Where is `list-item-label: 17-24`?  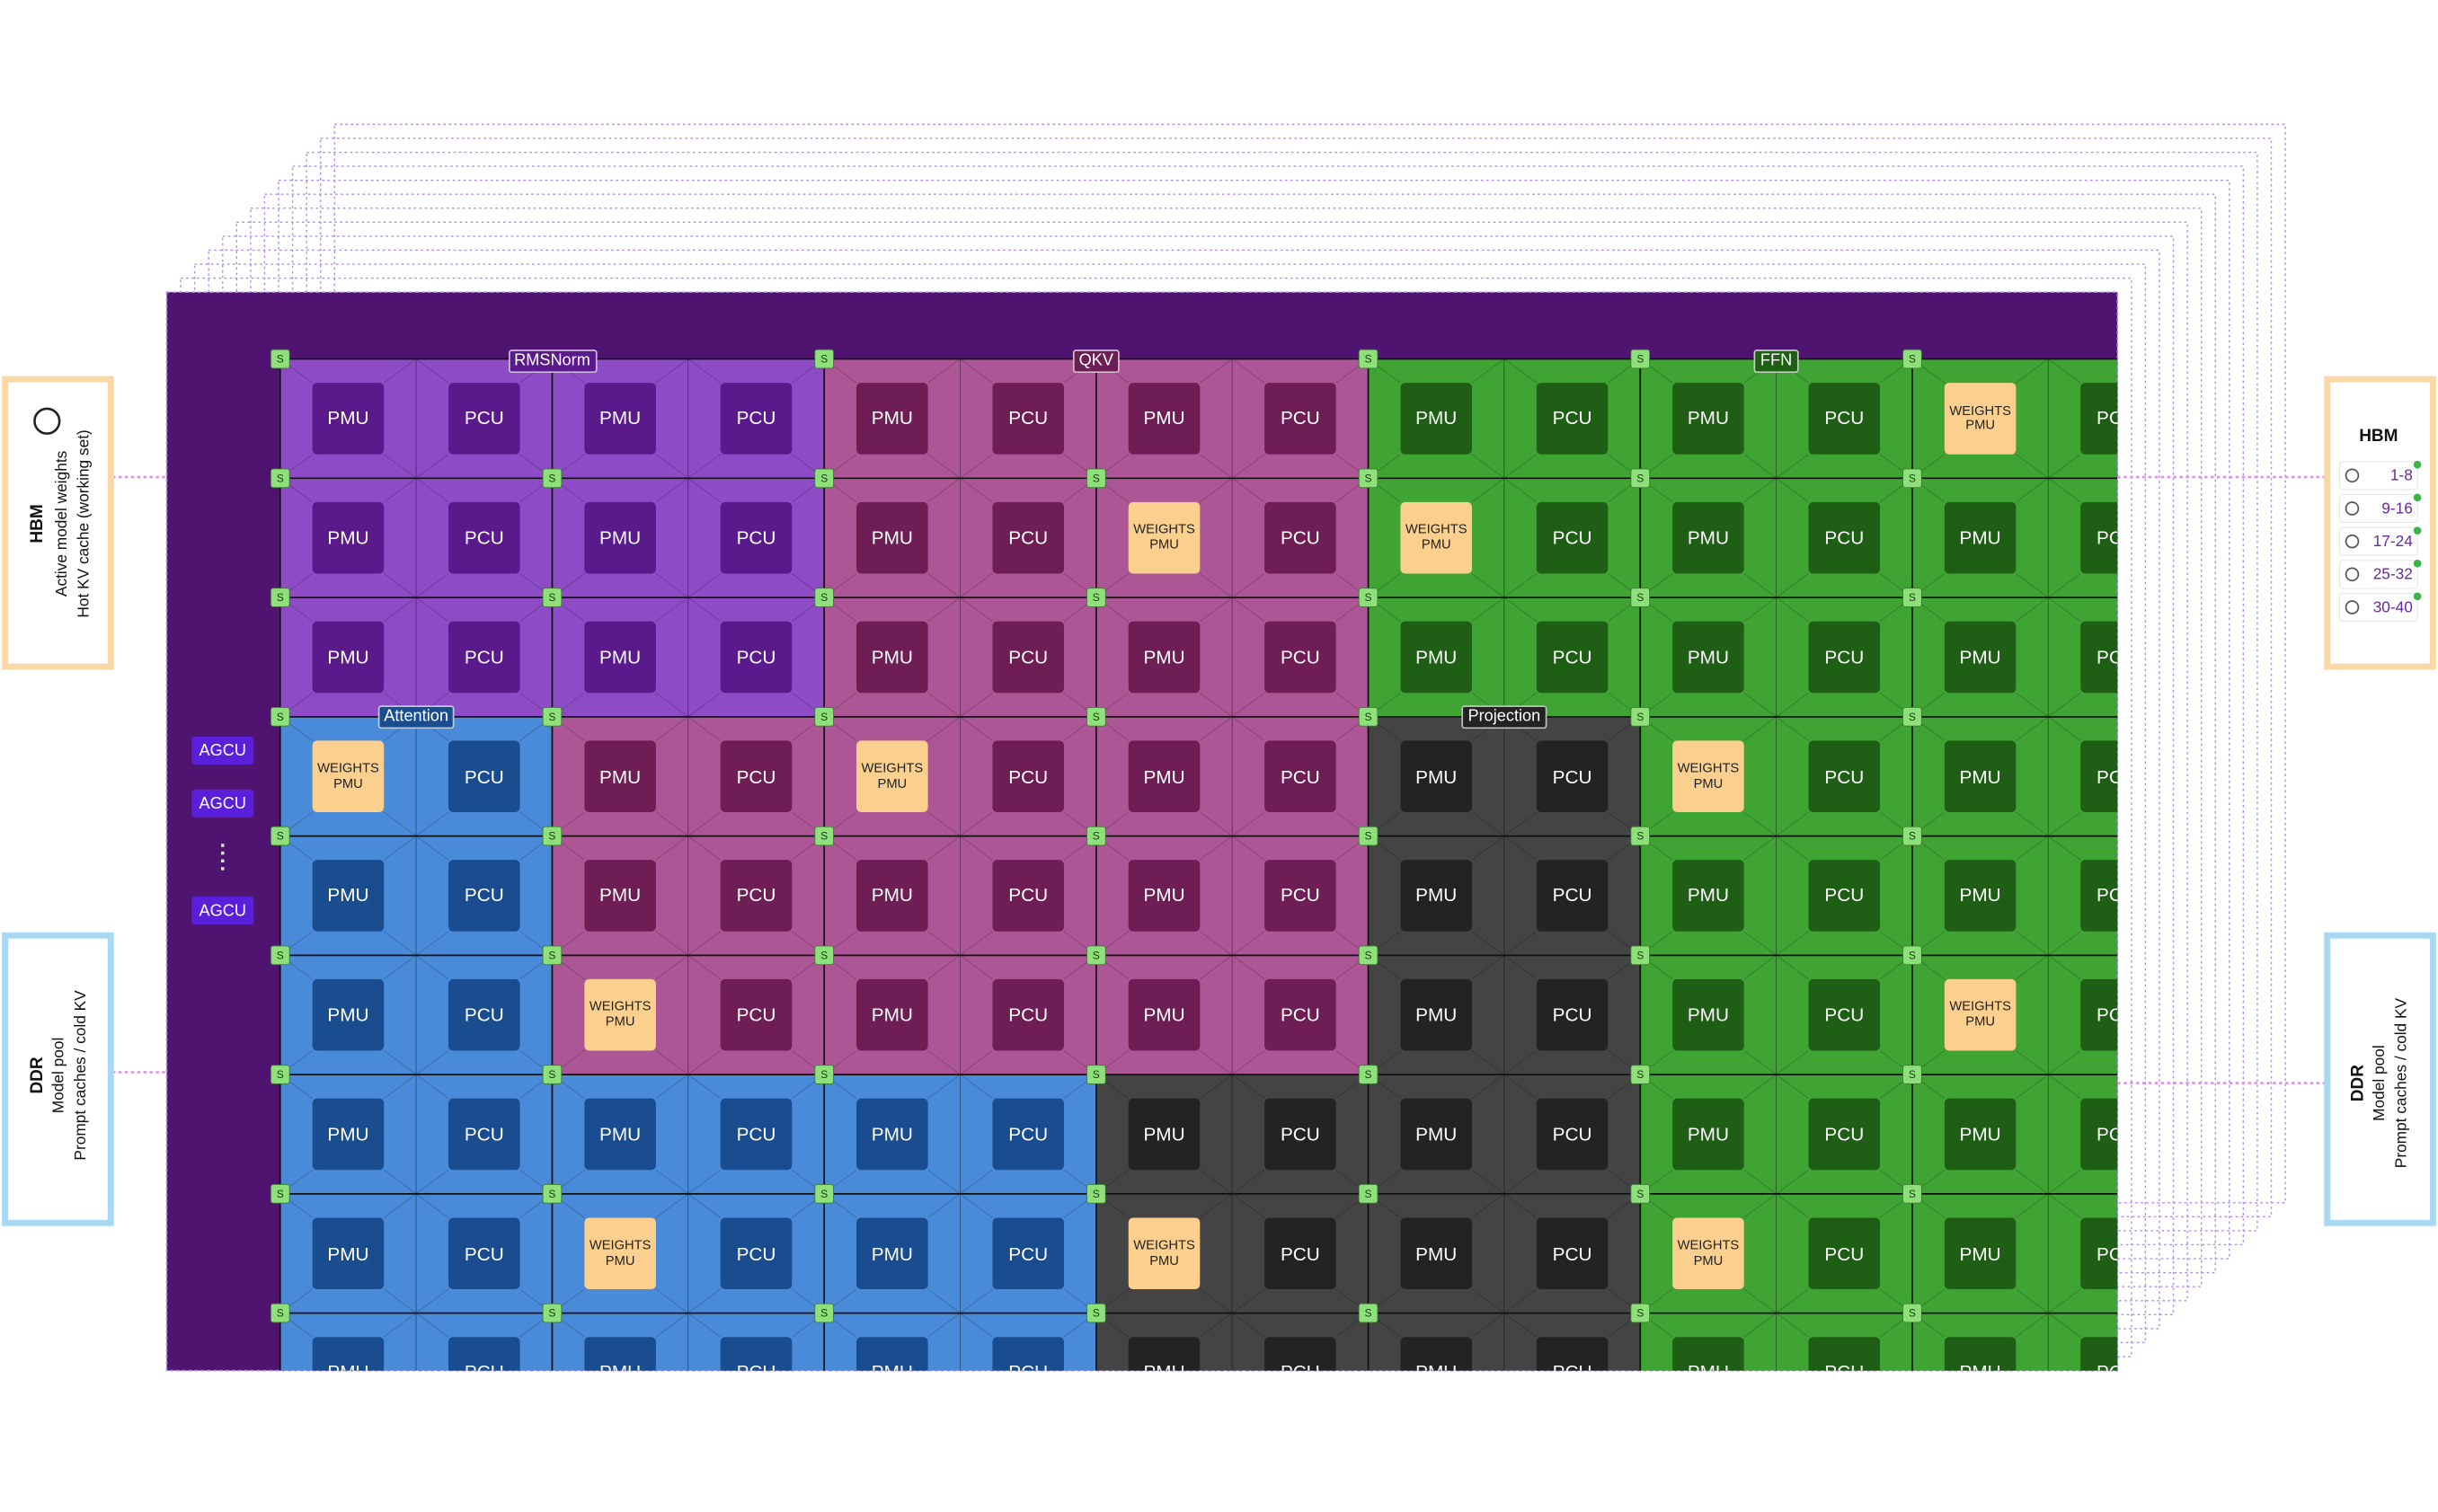
list-item-label: 17-24 is located at coordinates (2393, 541).